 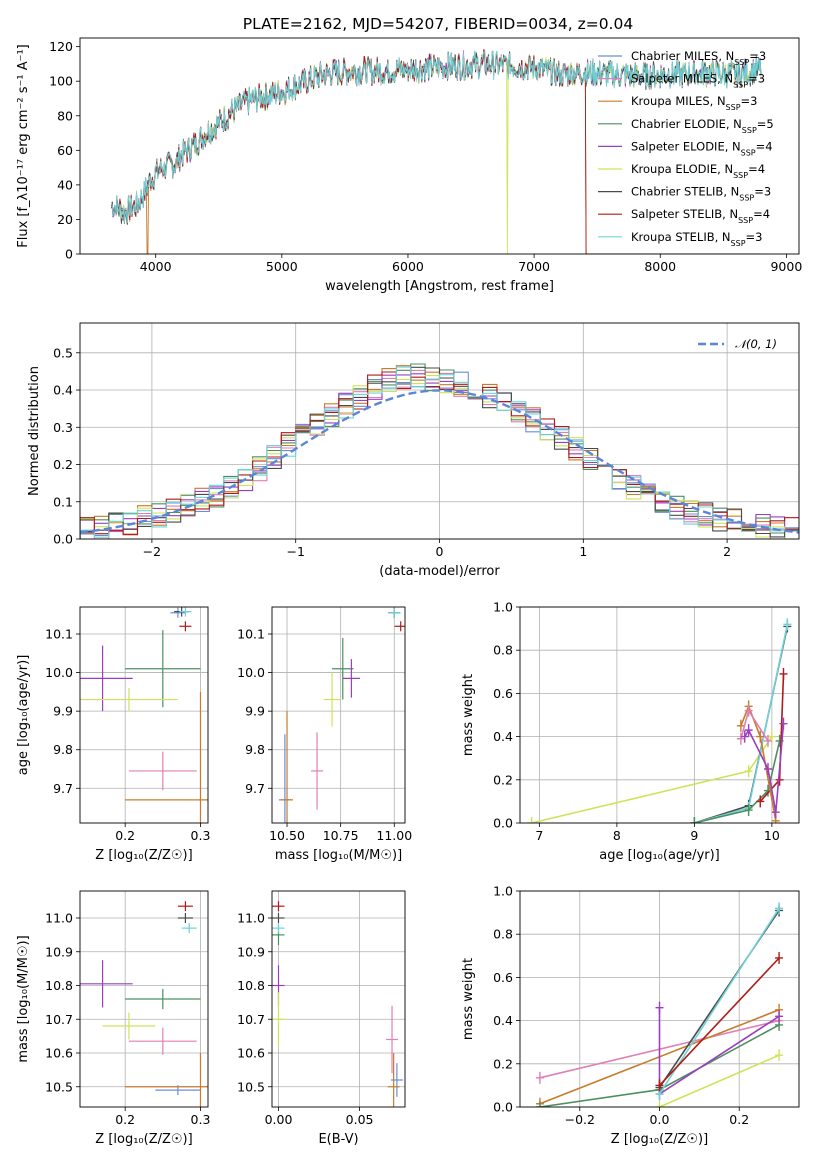 What do you see at coordinates (394, 835) in the screenshot?
I see `x-tick-label: 11.00` at bounding box center [394, 835].